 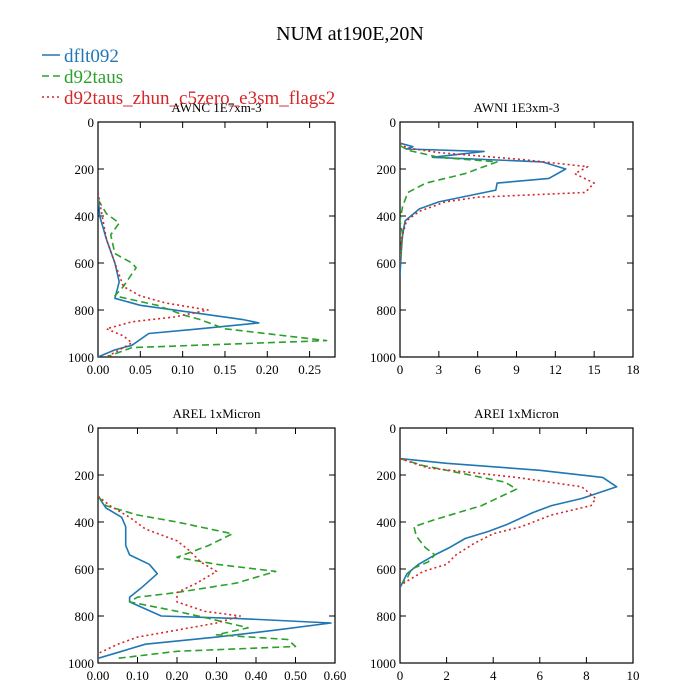 I want to click on panel-title: AWNC 1E7xm-3, so click(x=216, y=107).